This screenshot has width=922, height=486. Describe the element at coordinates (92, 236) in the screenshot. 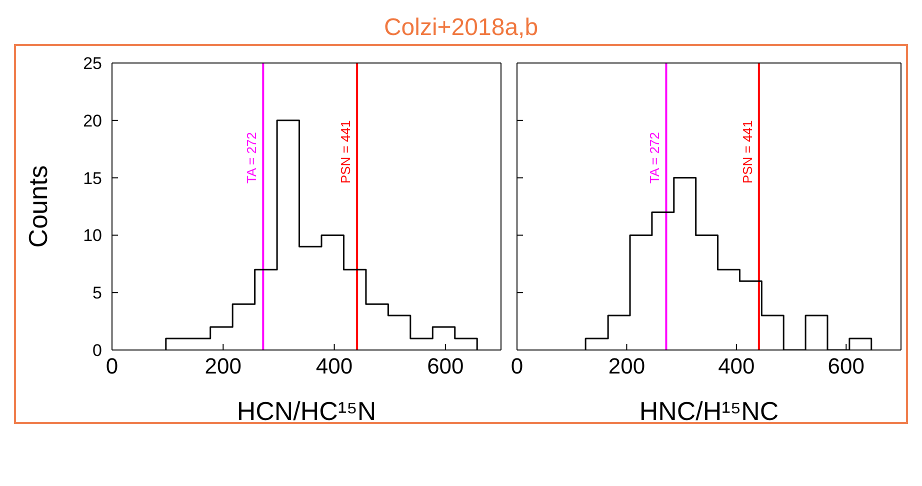

I see `y-tick-label: 10` at that location.